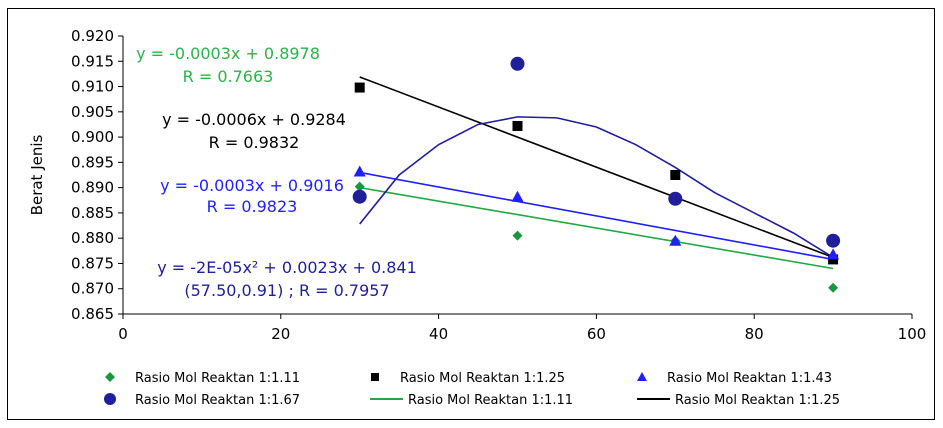 The width and height of the screenshot is (943, 428). I want to click on y-tick-label: 0.885, so click(92, 213).